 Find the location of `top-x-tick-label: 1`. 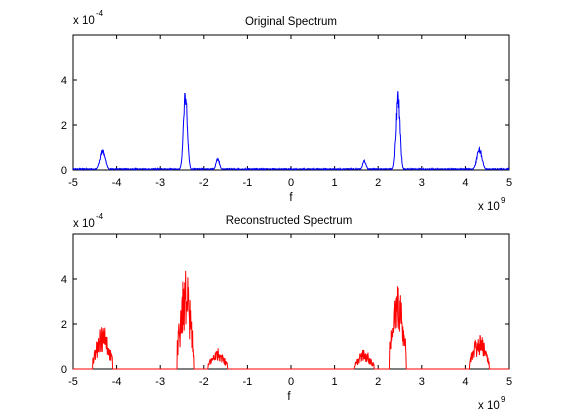

top-x-tick-label: 1 is located at coordinates (335, 183).